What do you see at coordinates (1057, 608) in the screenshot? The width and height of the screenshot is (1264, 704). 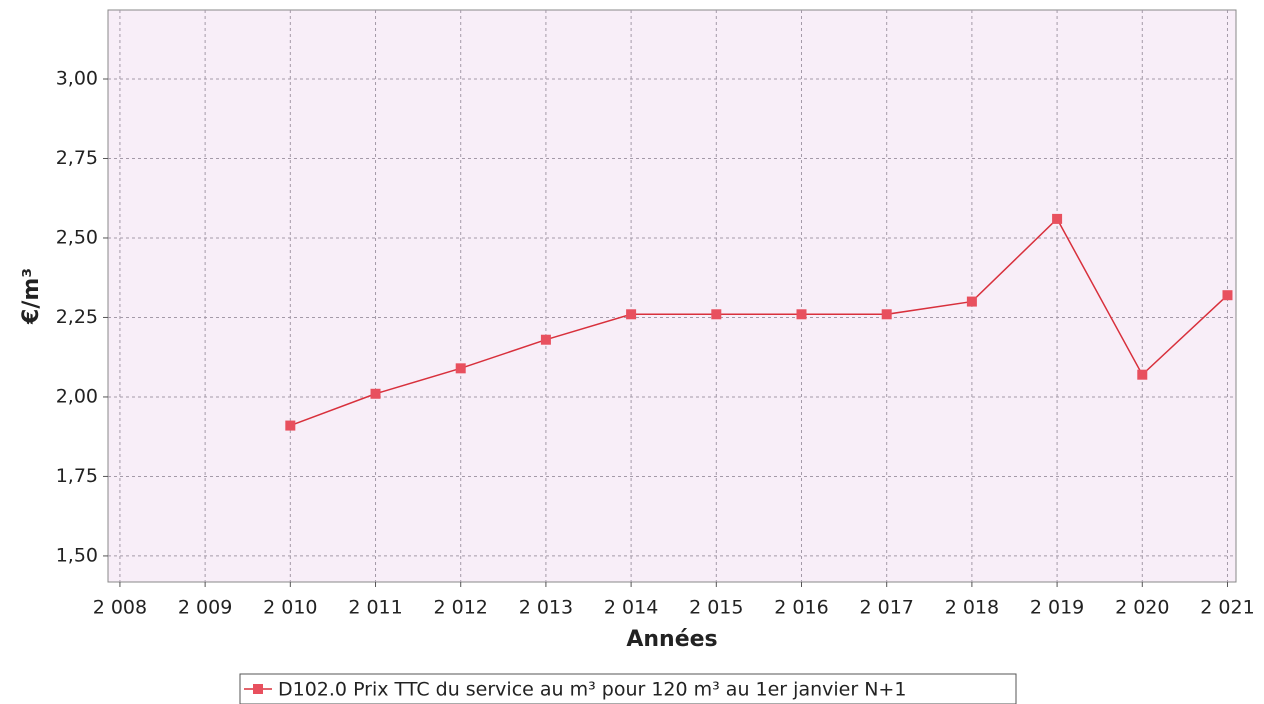 I see `x-tick-label: 2 019` at bounding box center [1057, 608].